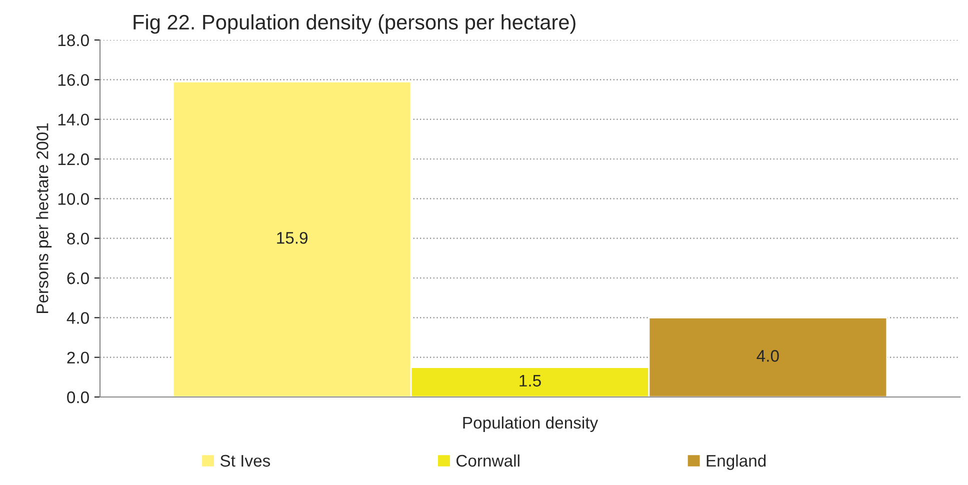 Image resolution: width=968 pixels, height=485 pixels. I want to click on legend-label: England, so click(736, 462).